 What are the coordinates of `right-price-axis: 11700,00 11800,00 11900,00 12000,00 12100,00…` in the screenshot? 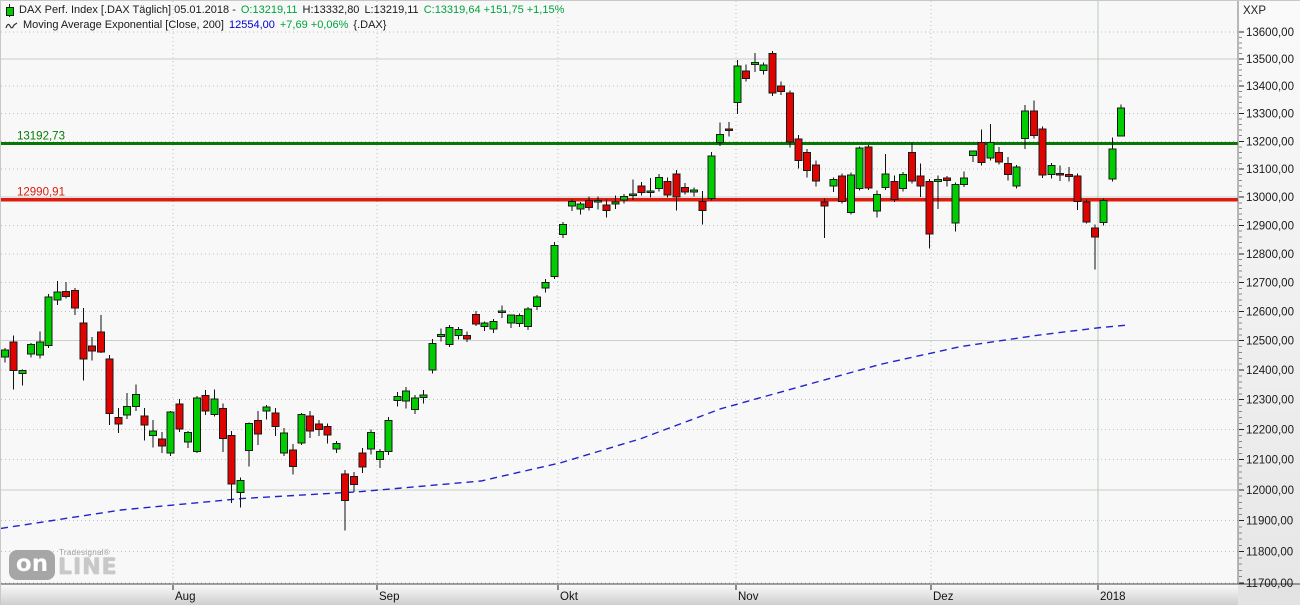 It's located at (1266, 297).